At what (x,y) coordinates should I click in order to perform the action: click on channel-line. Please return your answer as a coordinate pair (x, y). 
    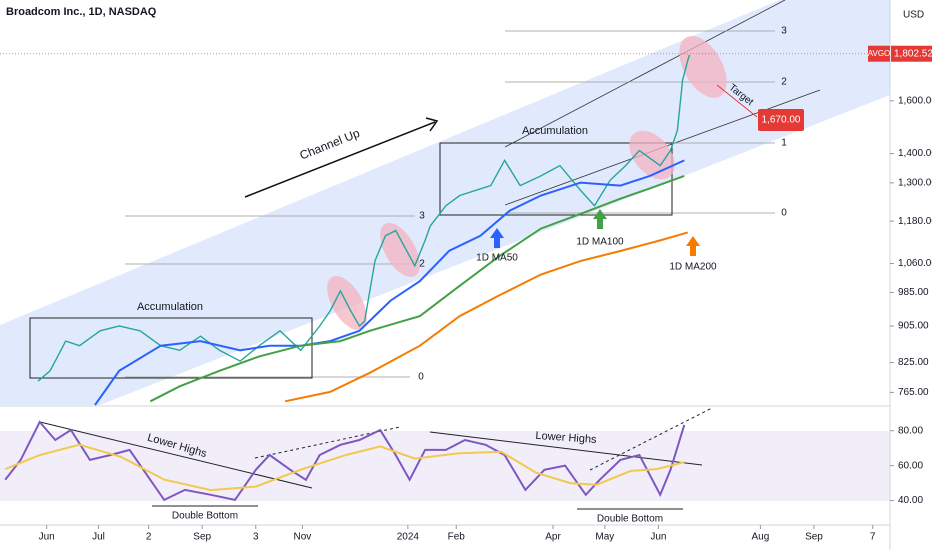
    Looking at the image, I should click on (645, 74).